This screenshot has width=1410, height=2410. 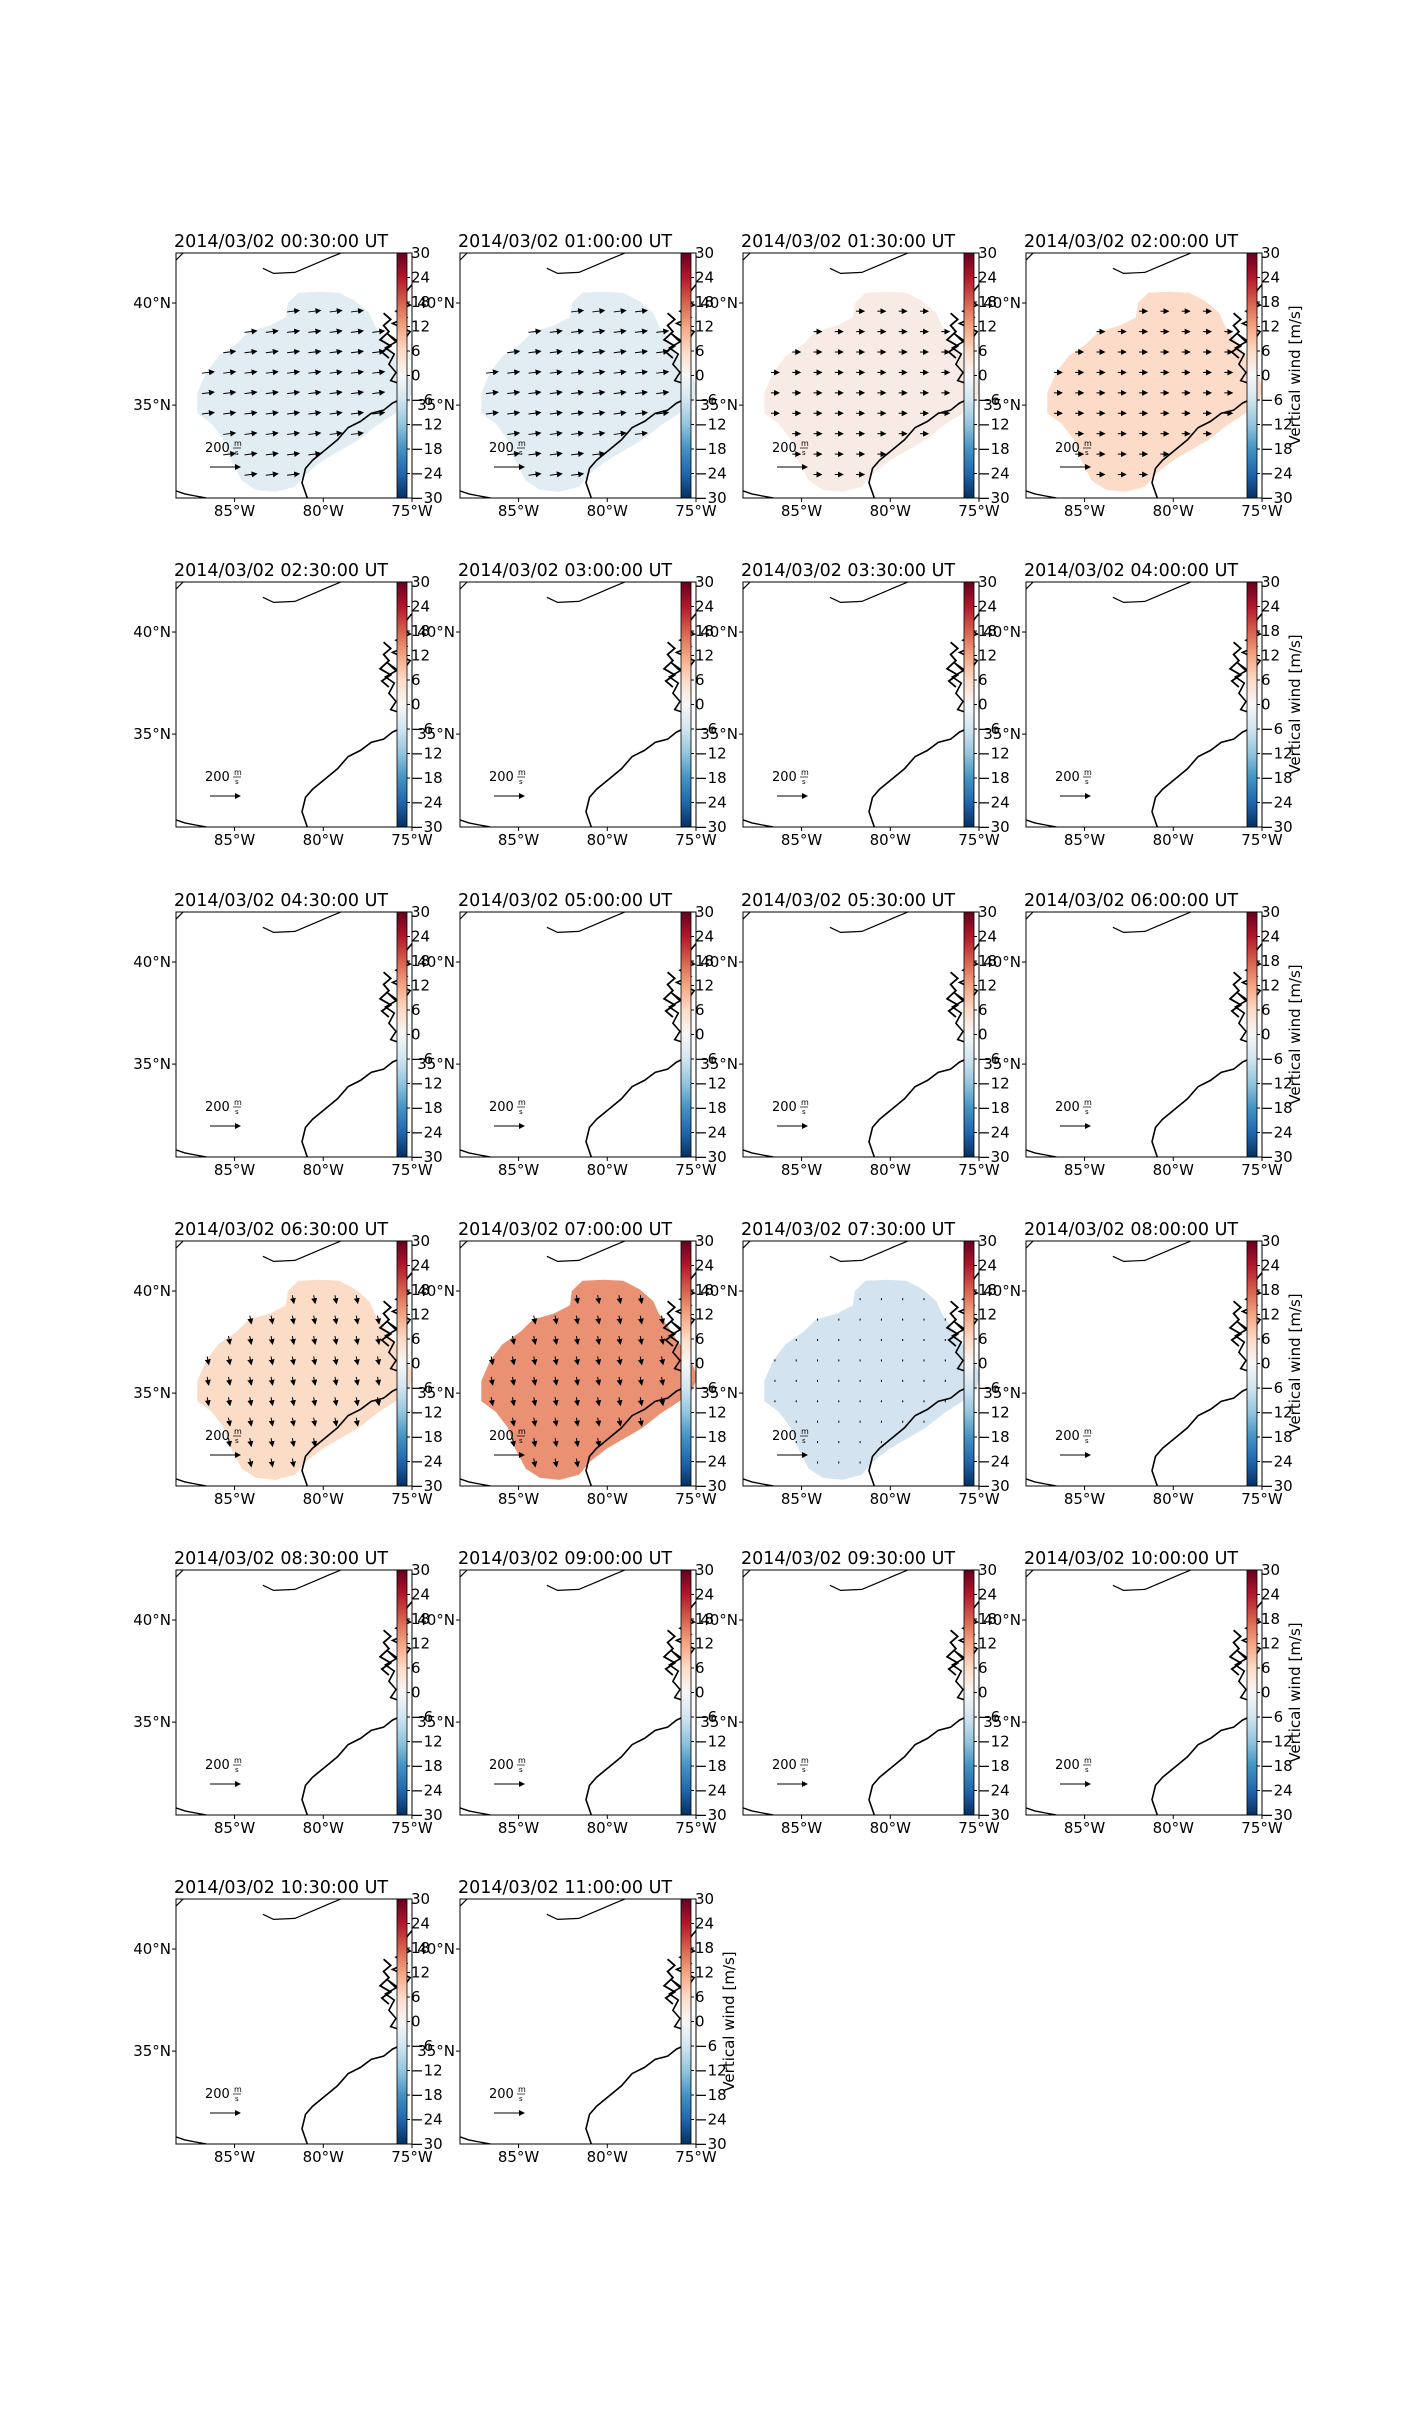 What do you see at coordinates (861, 704) in the screenshot?
I see `map-frame` at bounding box center [861, 704].